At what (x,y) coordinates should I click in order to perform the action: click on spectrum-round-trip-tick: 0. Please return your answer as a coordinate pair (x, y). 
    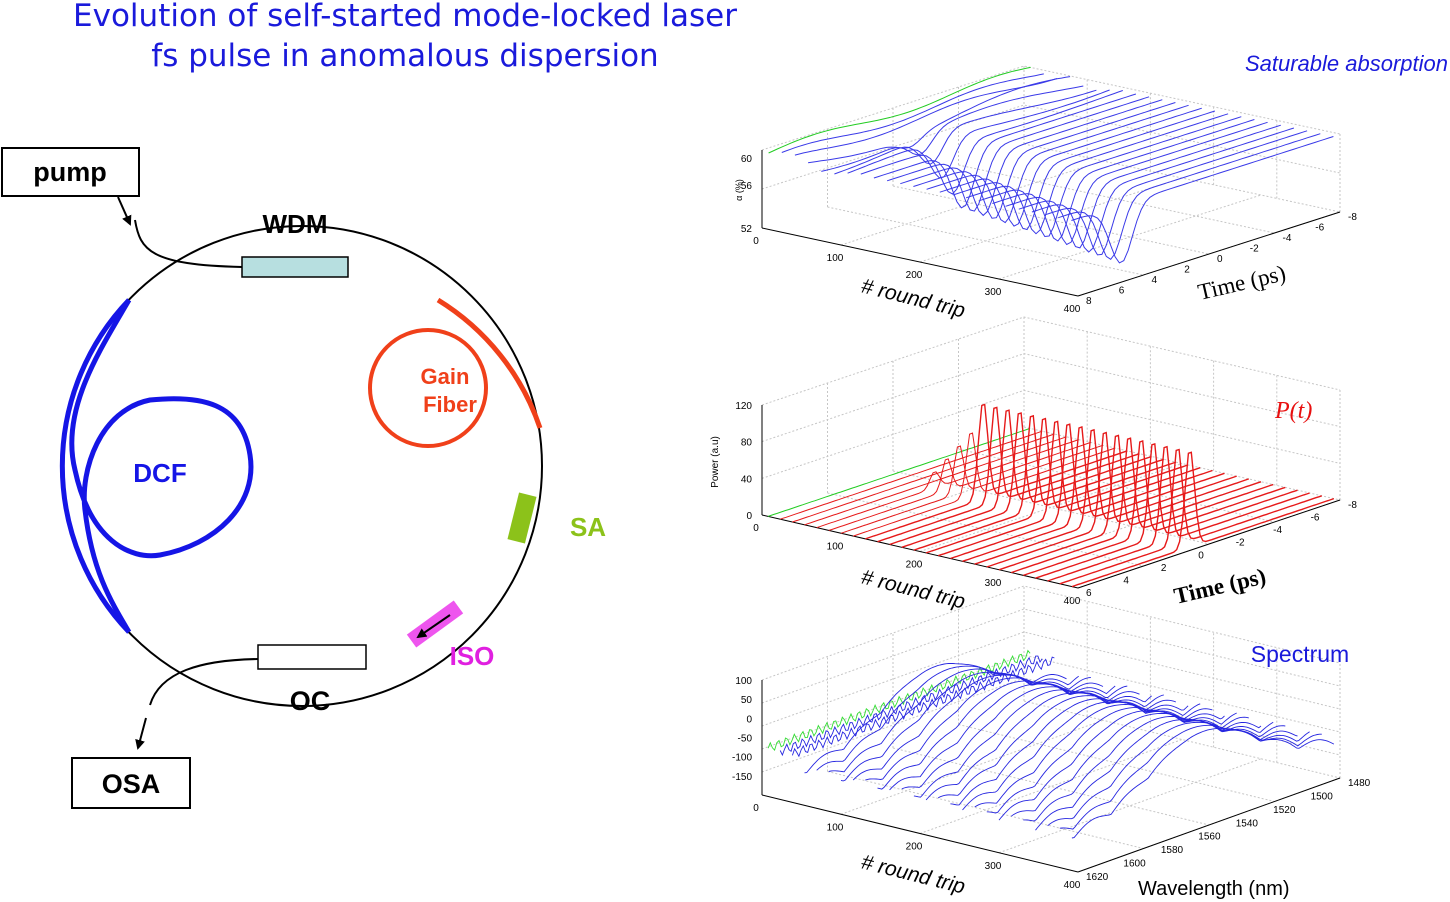
    Looking at the image, I should click on (756, 808).